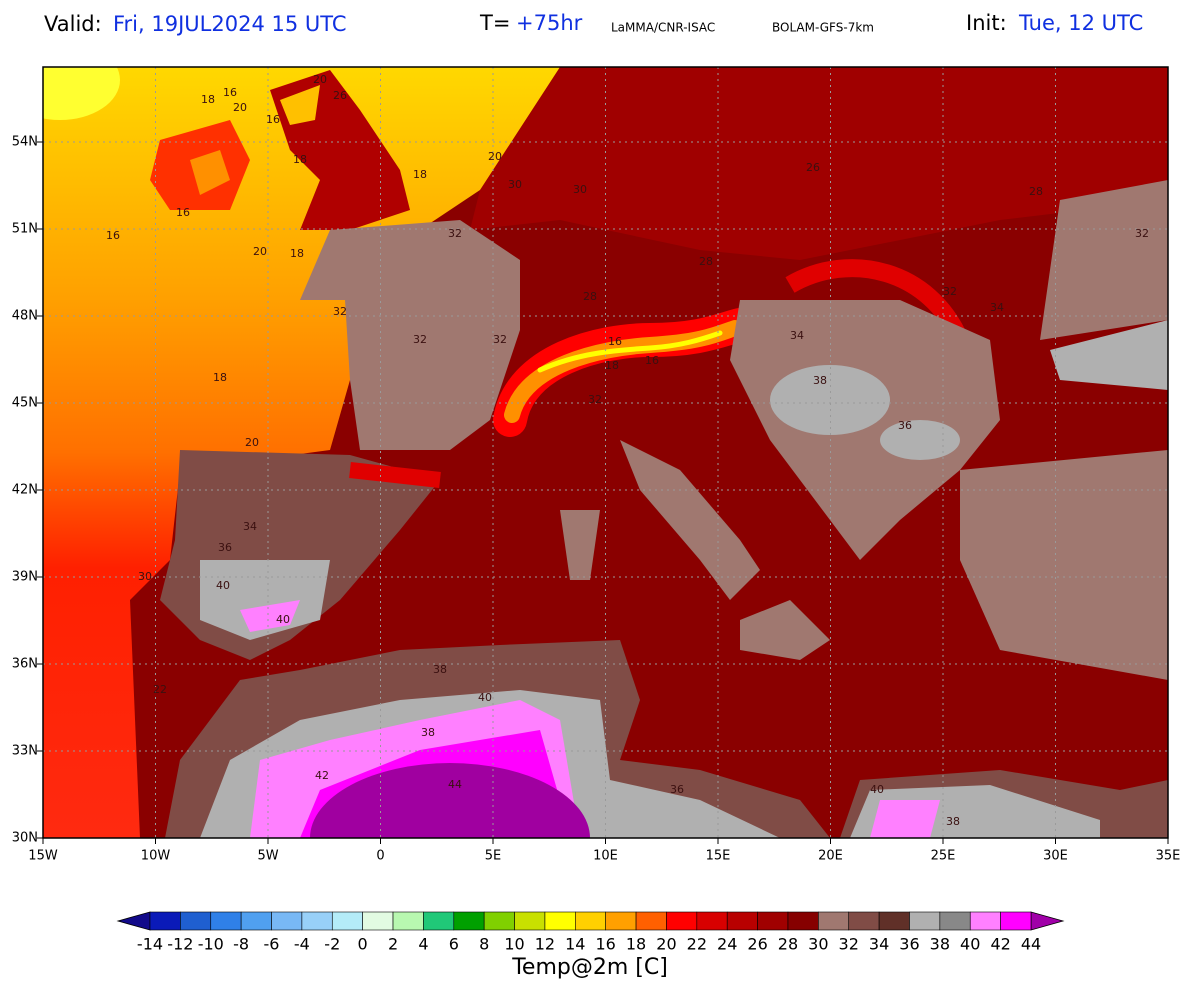  What do you see at coordinates (494, 23) in the screenshot?
I see `t-label: T=` at bounding box center [494, 23].